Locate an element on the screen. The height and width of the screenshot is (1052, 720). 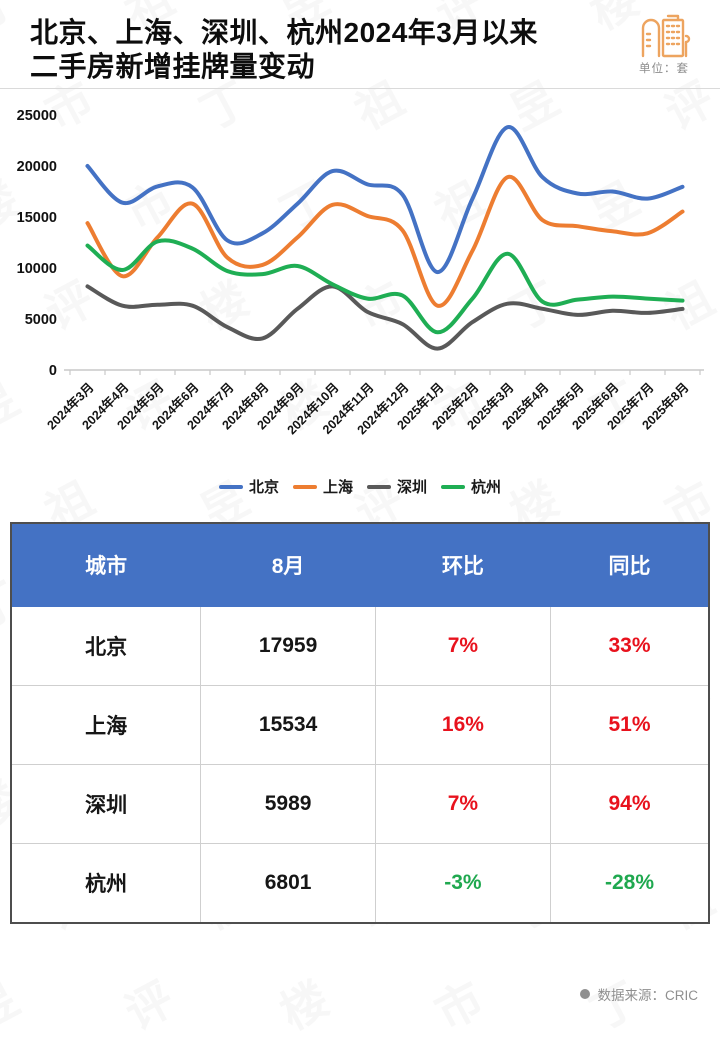
data-source: 数据来源：CRIC is located at coordinates (639, 994).